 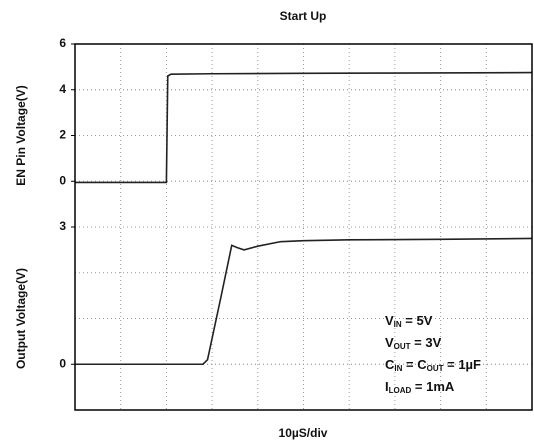 I want to click on annotation: VIN = 5V, so click(x=409, y=321).